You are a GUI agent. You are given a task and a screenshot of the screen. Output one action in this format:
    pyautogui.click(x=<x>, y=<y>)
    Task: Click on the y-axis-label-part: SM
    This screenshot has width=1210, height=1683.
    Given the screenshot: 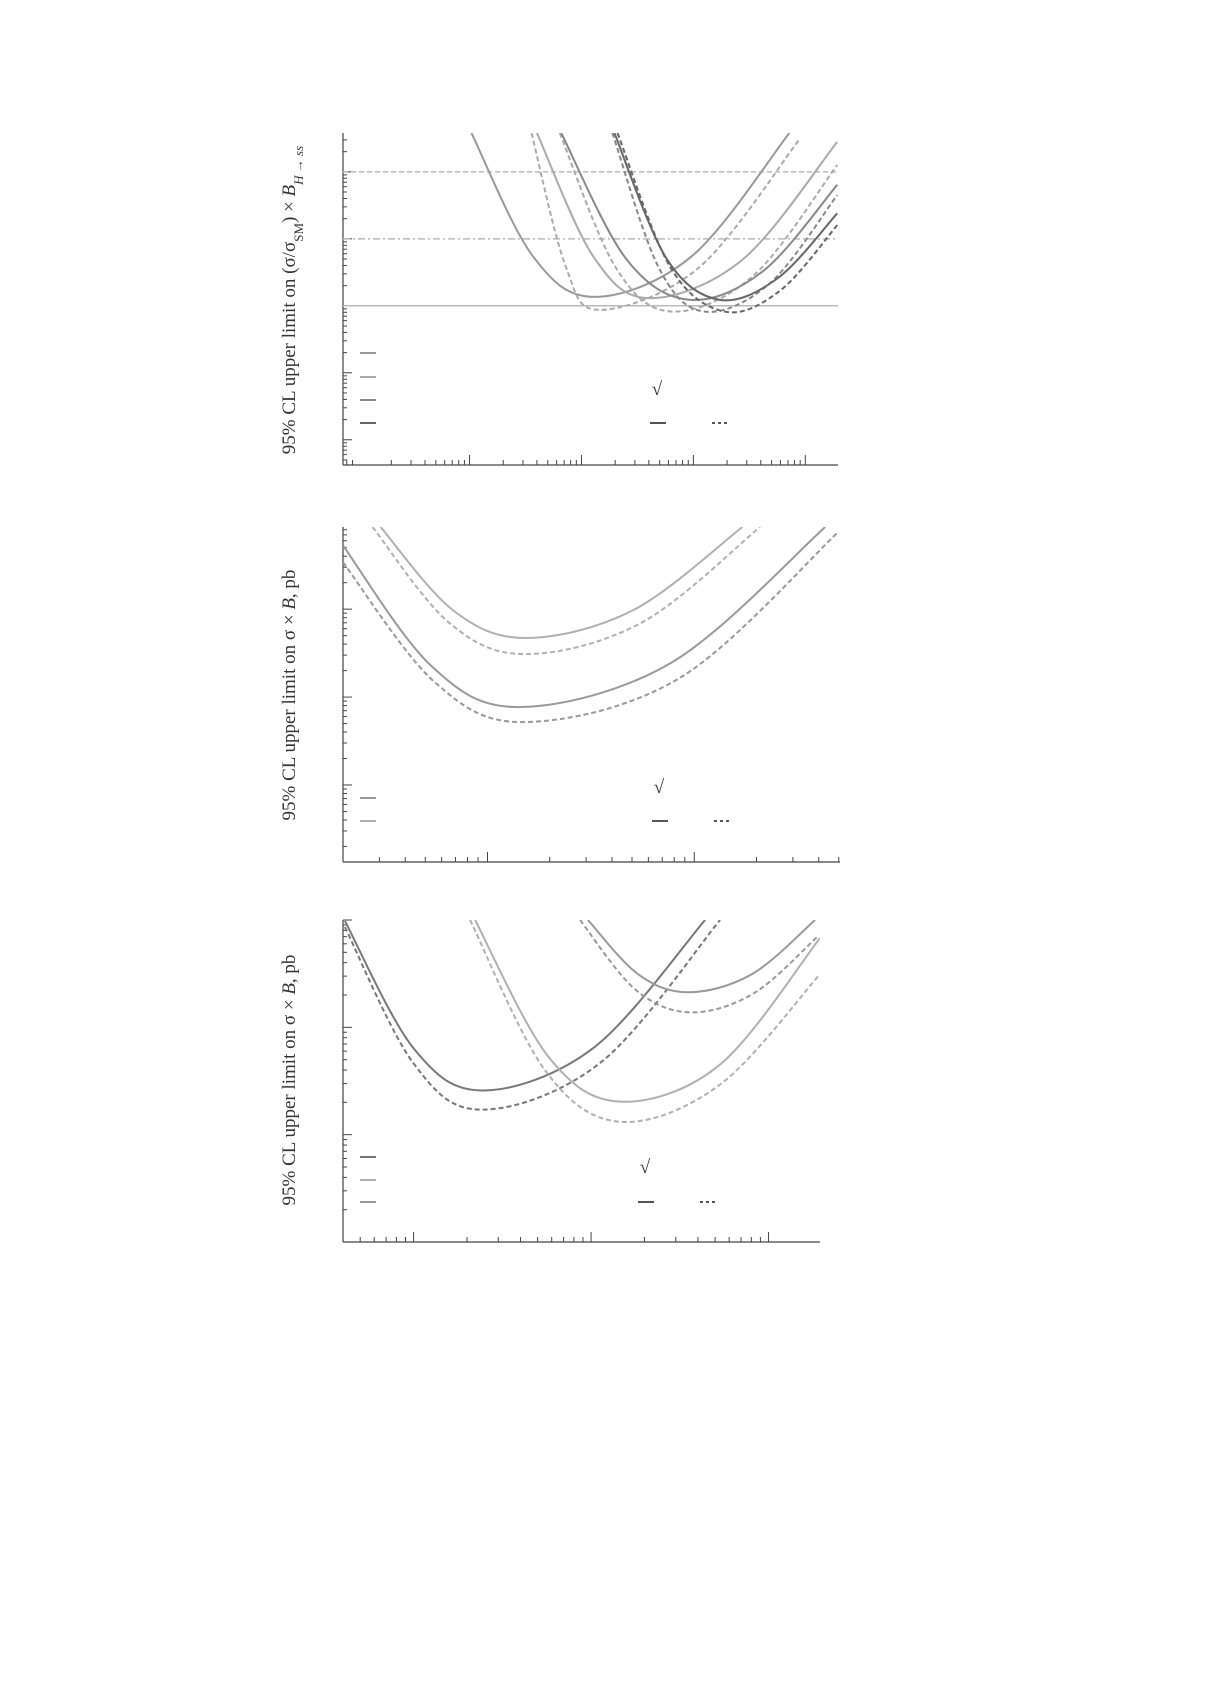 What is the action you would take?
    pyautogui.click(x=298, y=232)
    